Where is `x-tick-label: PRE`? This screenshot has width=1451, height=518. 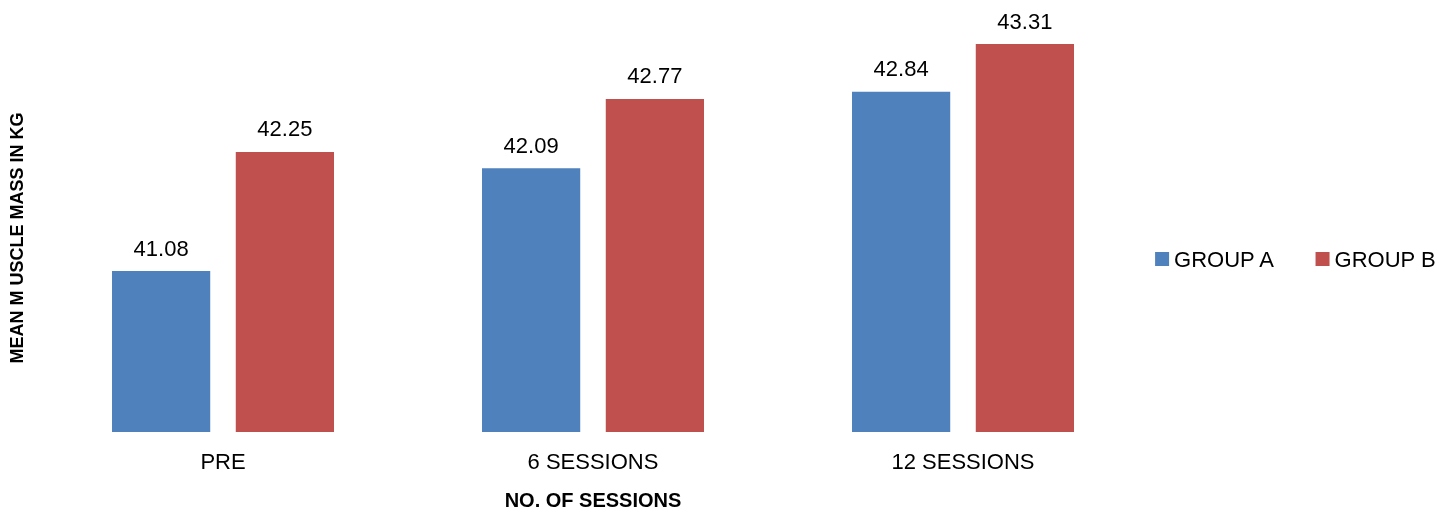
x-tick-label: PRE is located at coordinates (223, 461).